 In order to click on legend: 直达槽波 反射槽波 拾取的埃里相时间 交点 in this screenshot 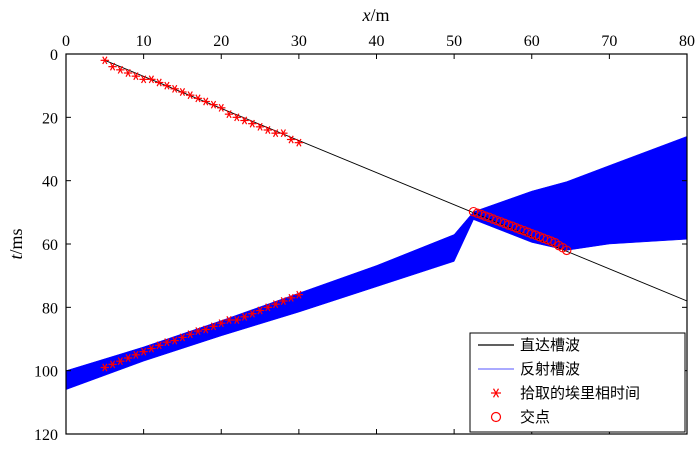, I will do `click(577, 382)`.